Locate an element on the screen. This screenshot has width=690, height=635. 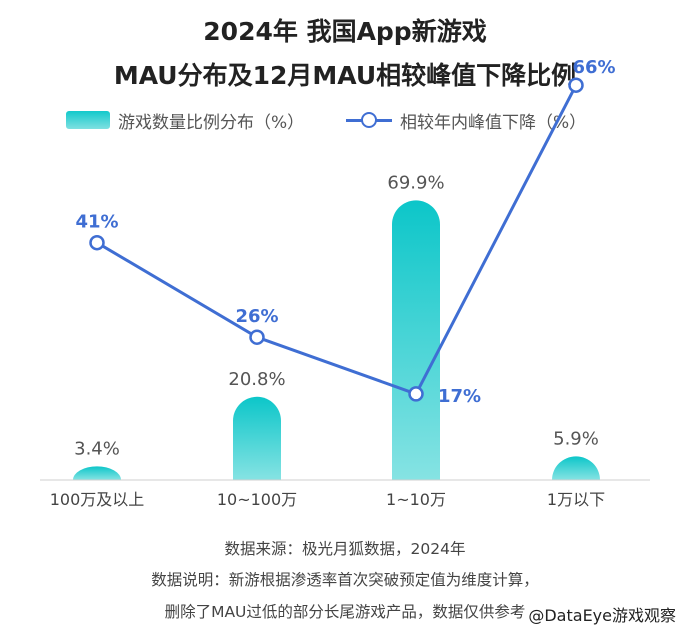
watermark: @DataEye游戏观察 is located at coordinates (602, 615).